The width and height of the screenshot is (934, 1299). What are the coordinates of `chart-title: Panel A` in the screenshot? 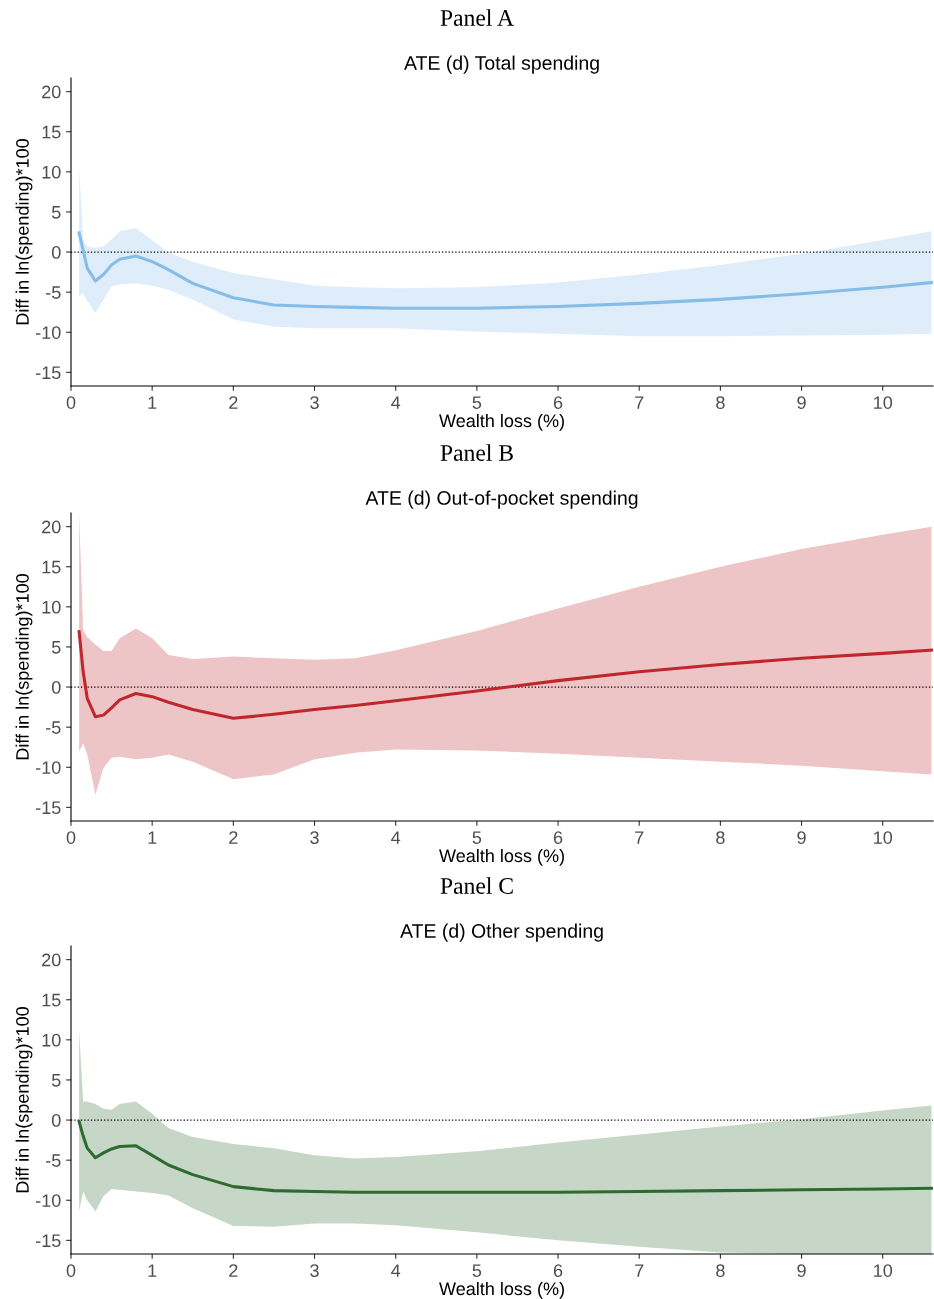 It's located at (477, 17).